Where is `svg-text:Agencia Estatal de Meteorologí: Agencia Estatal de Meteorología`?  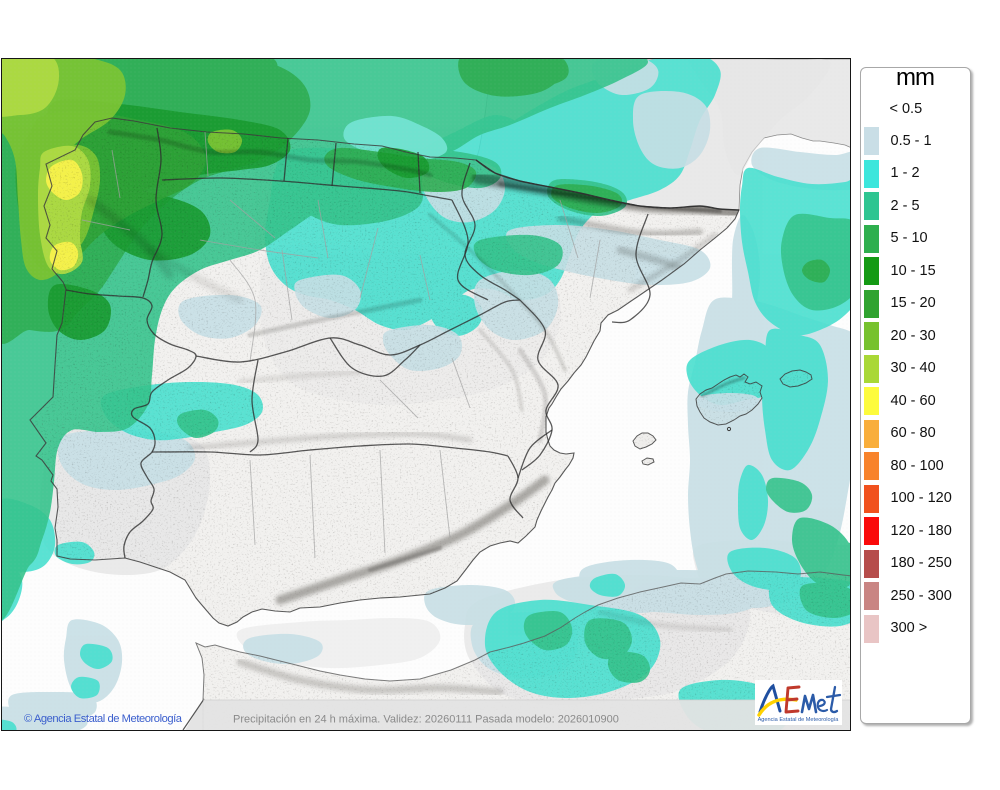 svg-text:Agencia Estatal de Meteorologí: Agencia Estatal de Meteorología is located at coordinates (799, 720).